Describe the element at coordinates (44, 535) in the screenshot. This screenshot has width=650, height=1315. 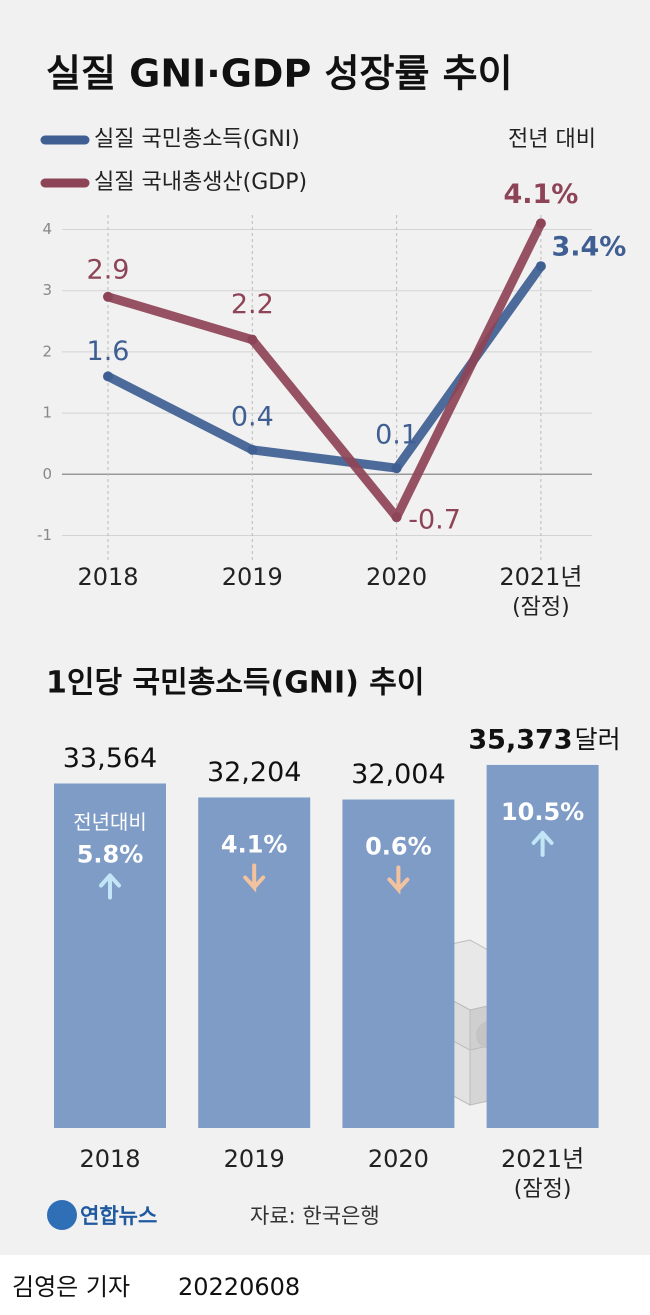
I see `y-tick-label: -1` at that location.